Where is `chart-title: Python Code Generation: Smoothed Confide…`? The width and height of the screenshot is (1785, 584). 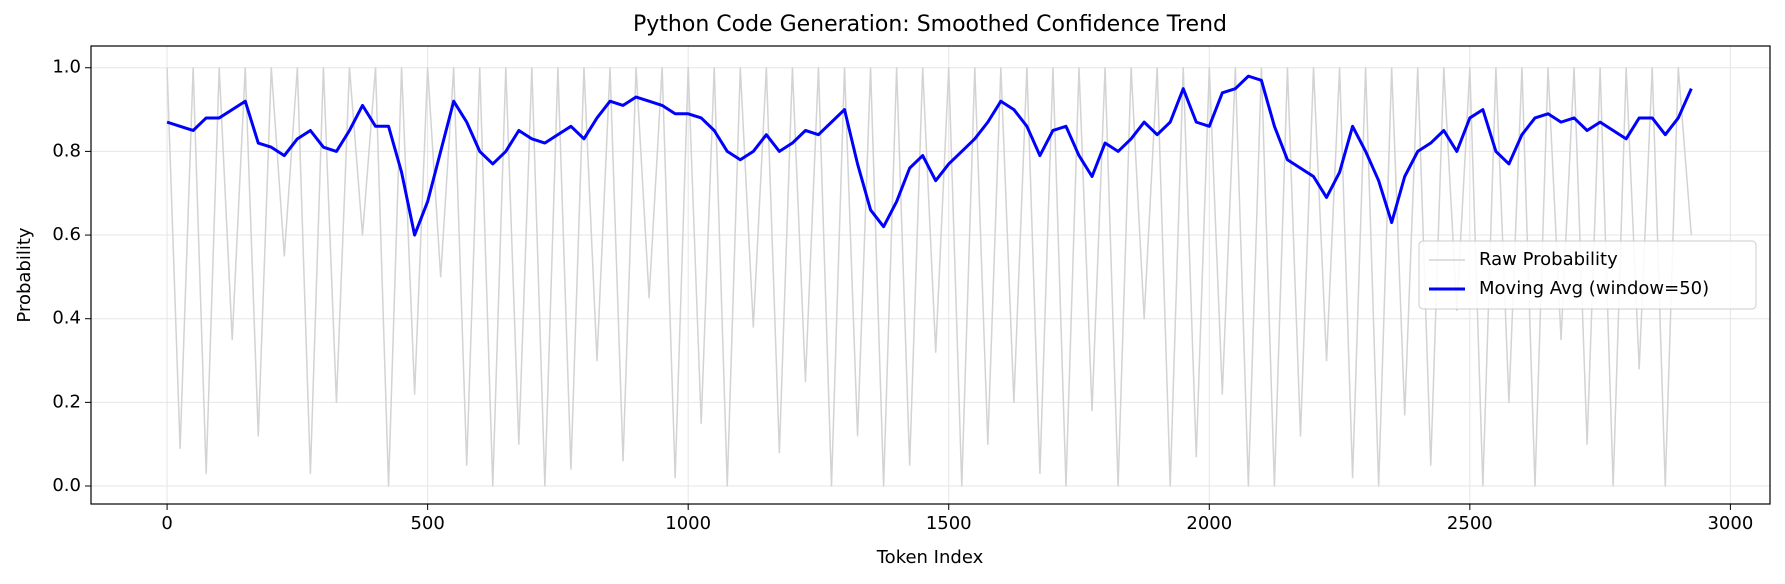 chart-title: Python Code Generation: Smoothed Confide… is located at coordinates (930, 24).